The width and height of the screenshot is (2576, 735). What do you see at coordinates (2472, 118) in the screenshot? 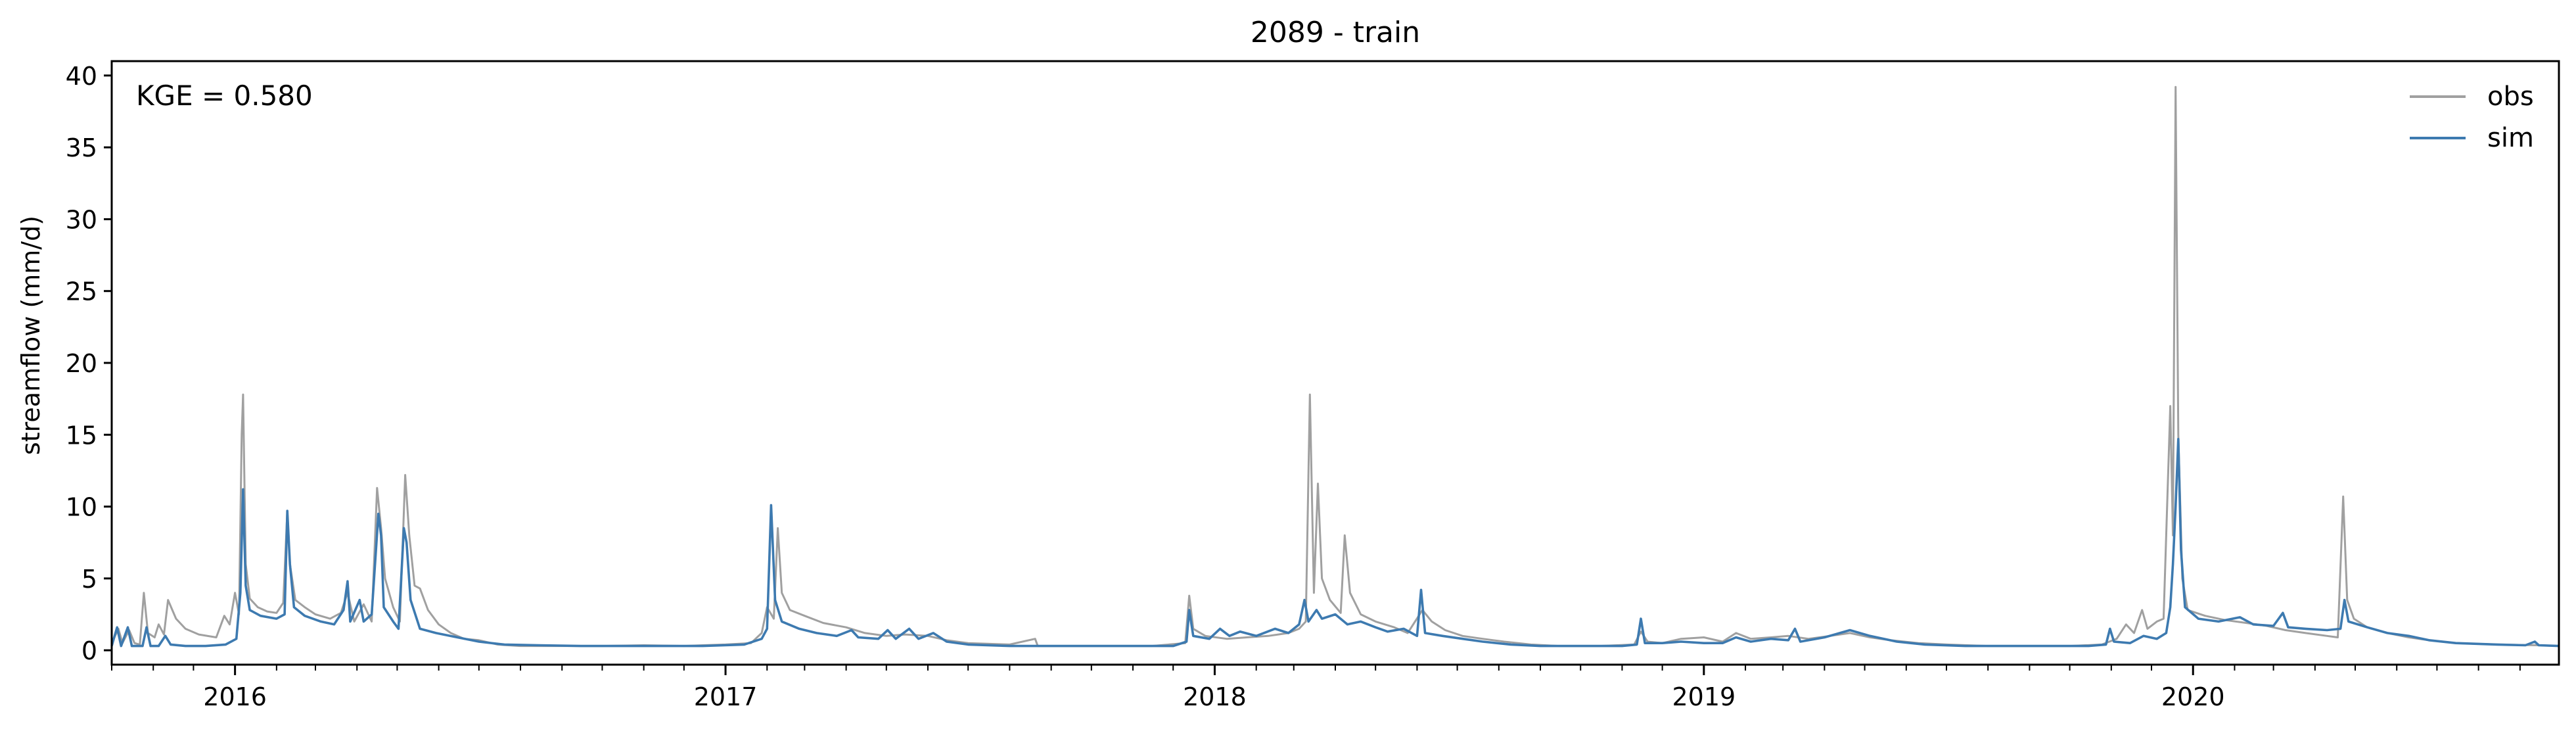
I see `legend: obs sim` at bounding box center [2472, 118].